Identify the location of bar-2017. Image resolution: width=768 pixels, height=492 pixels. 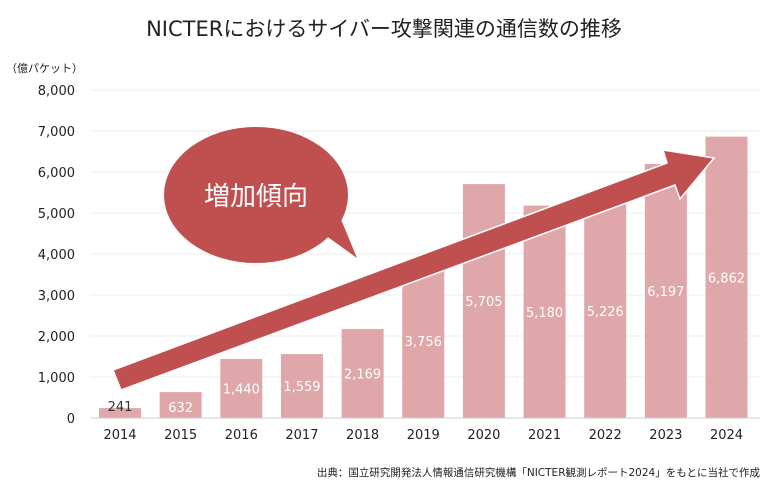
(301, 386).